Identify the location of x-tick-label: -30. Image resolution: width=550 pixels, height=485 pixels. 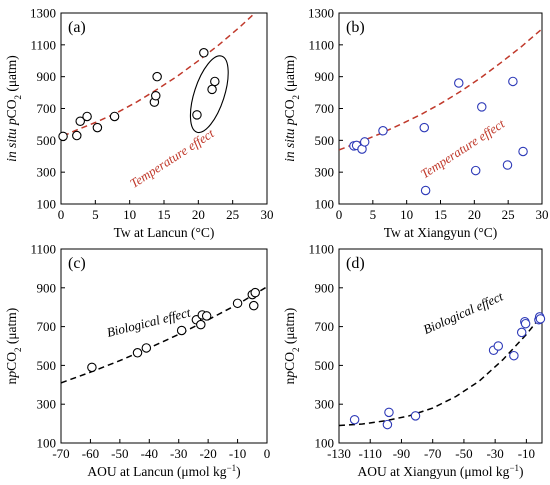
(178, 453).